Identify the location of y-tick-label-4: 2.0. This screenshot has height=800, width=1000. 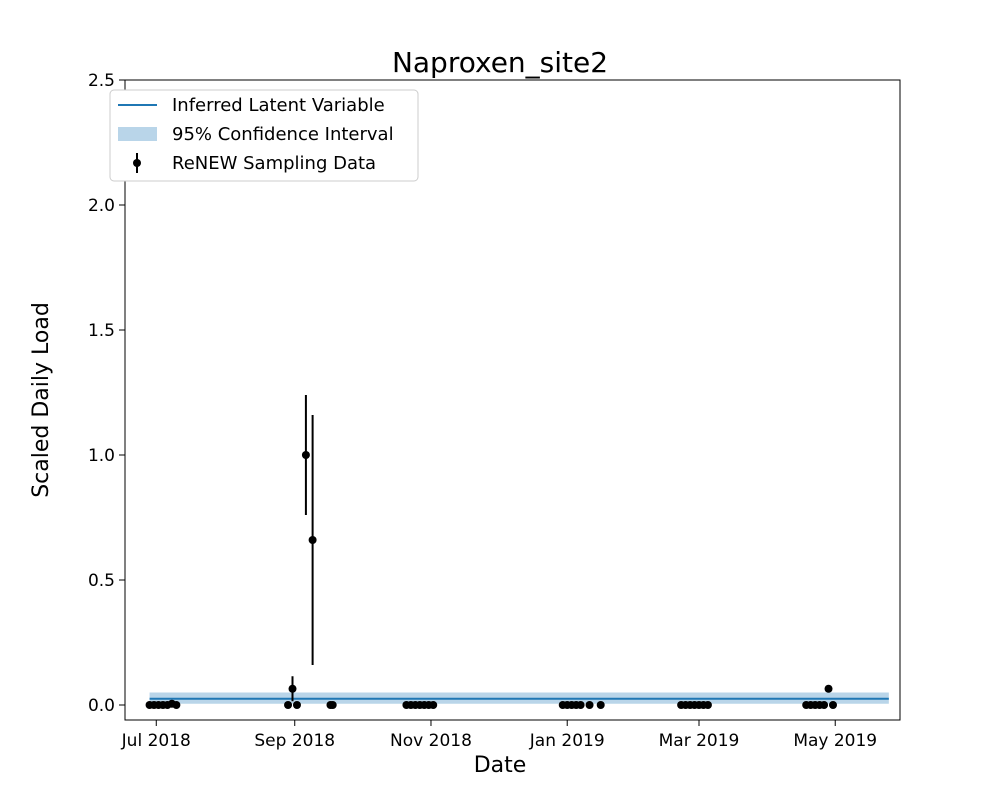
(101, 206).